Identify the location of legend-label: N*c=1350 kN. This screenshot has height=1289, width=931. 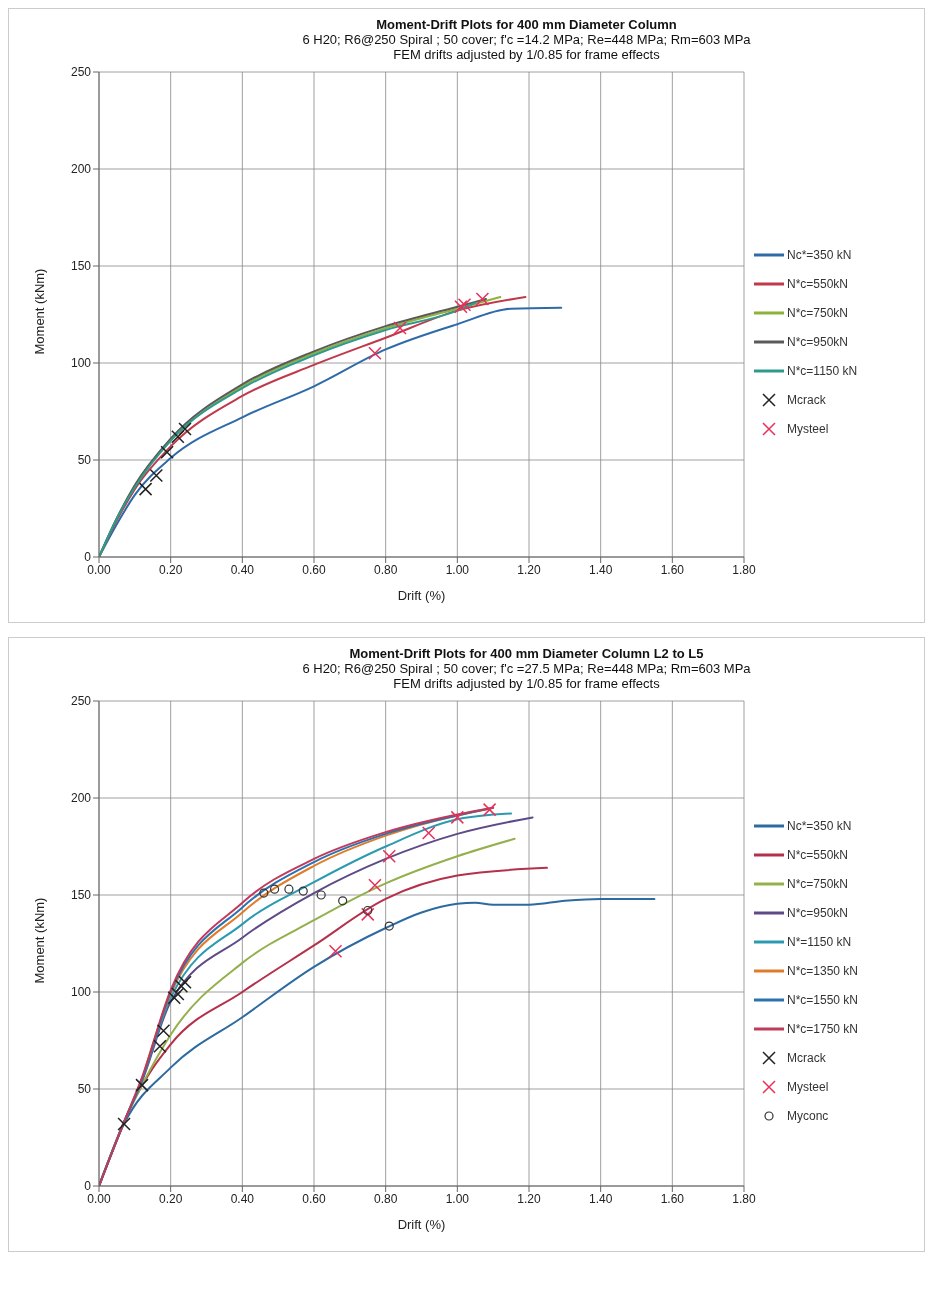
(823, 971).